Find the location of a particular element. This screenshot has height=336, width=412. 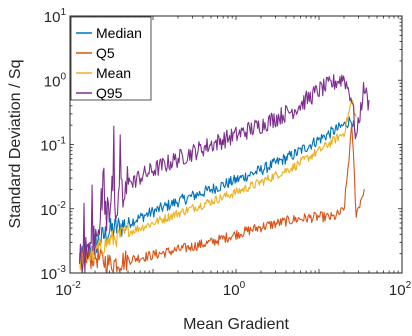

legend-box is located at coordinates (111, 58).